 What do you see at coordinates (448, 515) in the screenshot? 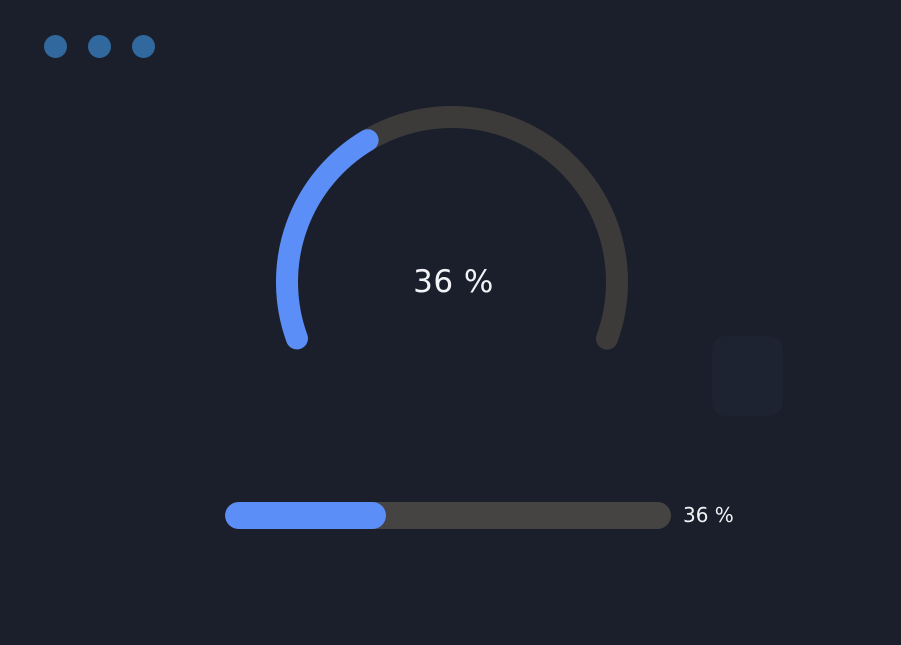
I see `progress-bar-track` at bounding box center [448, 515].